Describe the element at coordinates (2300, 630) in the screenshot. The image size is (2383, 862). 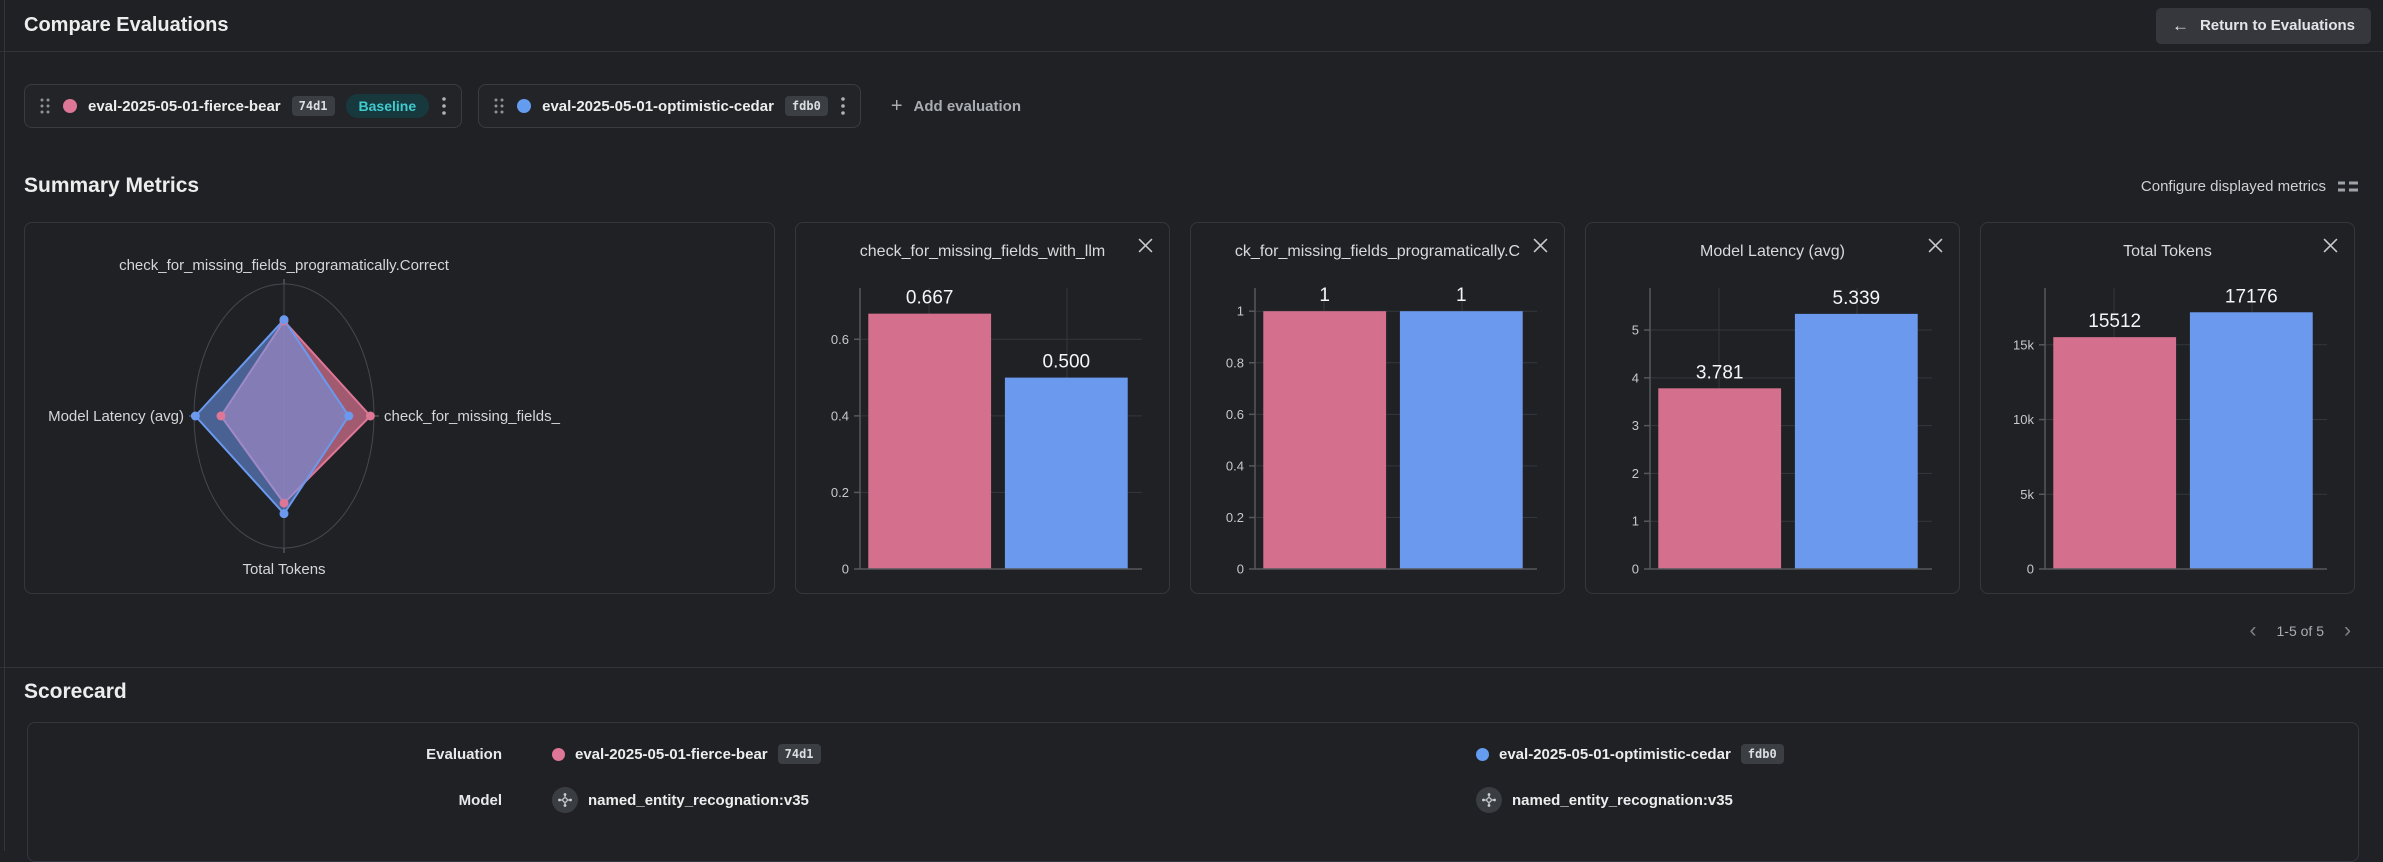
I see `pagination-range-label: 1-5 of 5` at that location.